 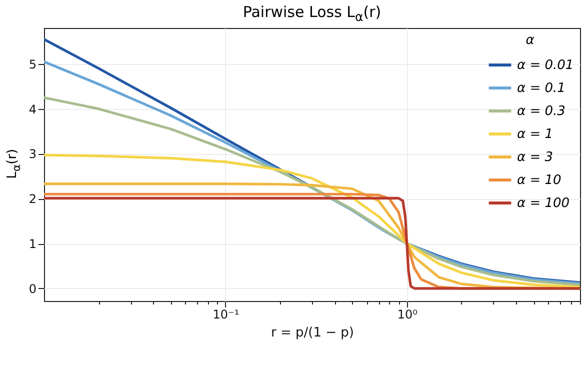 I want to click on y-tick-label: 1, so click(x=32, y=244).